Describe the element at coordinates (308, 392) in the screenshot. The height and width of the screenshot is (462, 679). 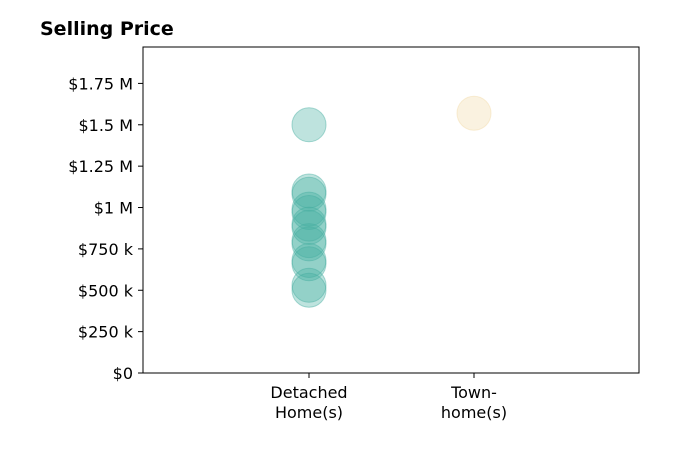
I see `x-tick-label: Detached` at that location.